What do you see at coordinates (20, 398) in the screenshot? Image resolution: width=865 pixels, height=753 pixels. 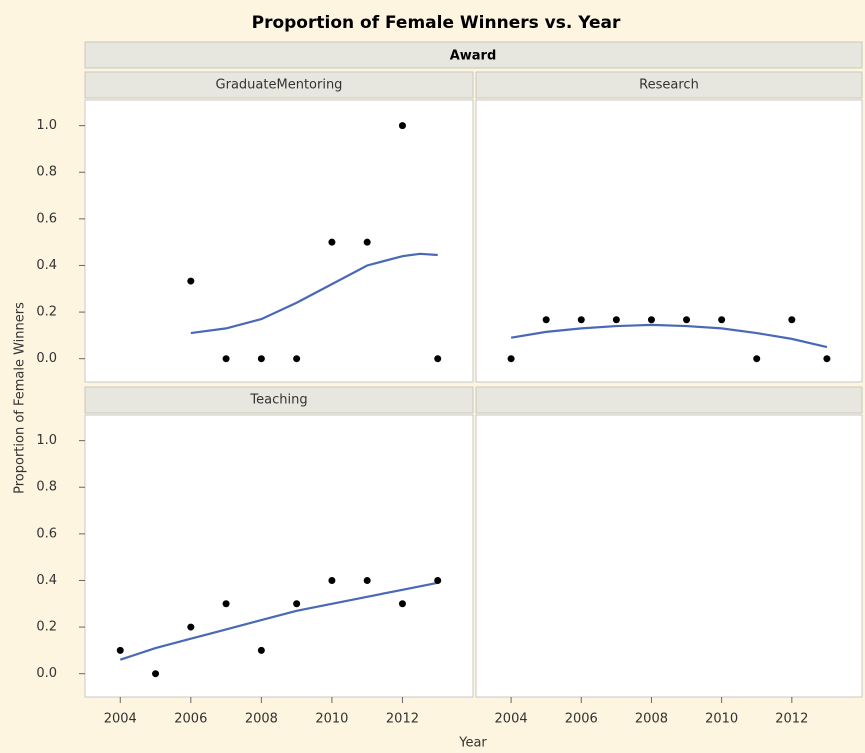 I see `y-axis-label: Proportion of Female Winners` at bounding box center [20, 398].